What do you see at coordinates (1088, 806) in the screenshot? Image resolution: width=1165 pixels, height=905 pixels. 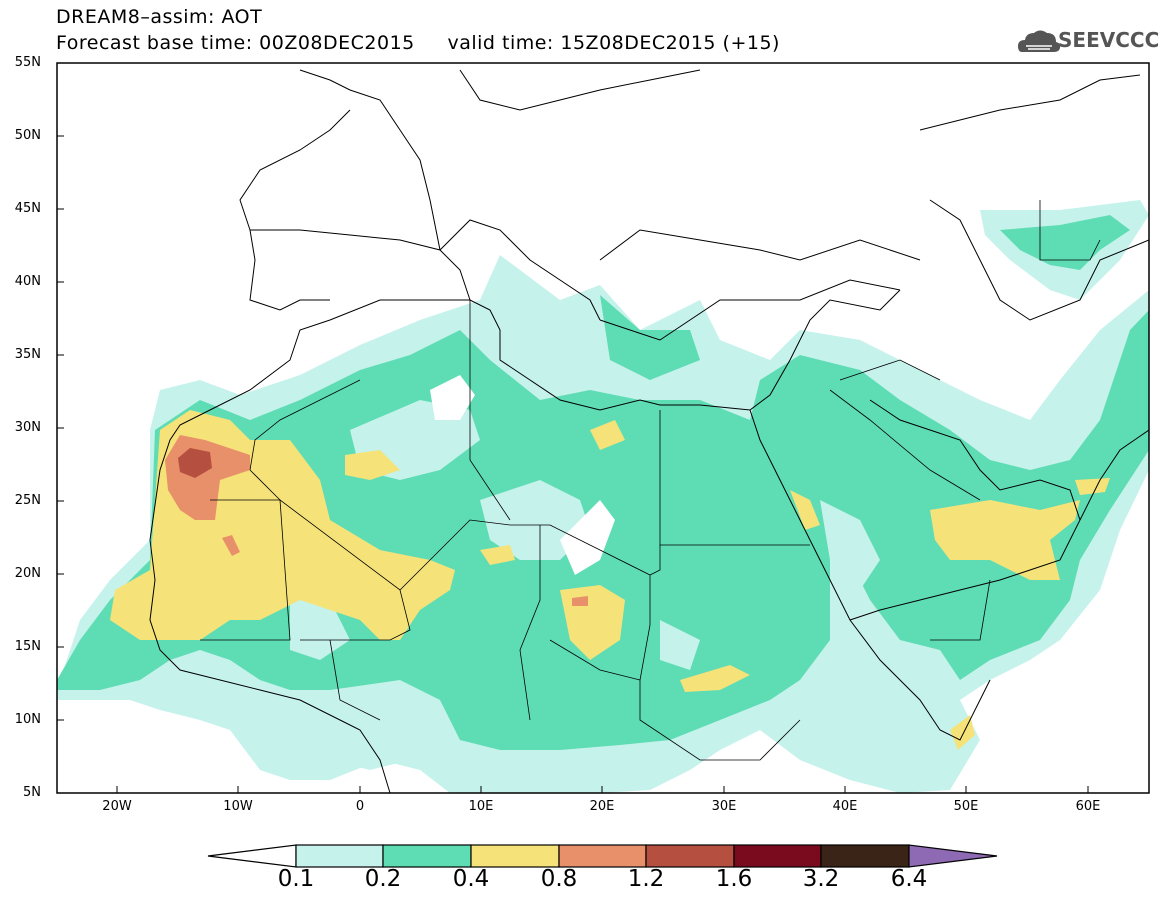 I see `x-tick-label: 60E` at bounding box center [1088, 806].